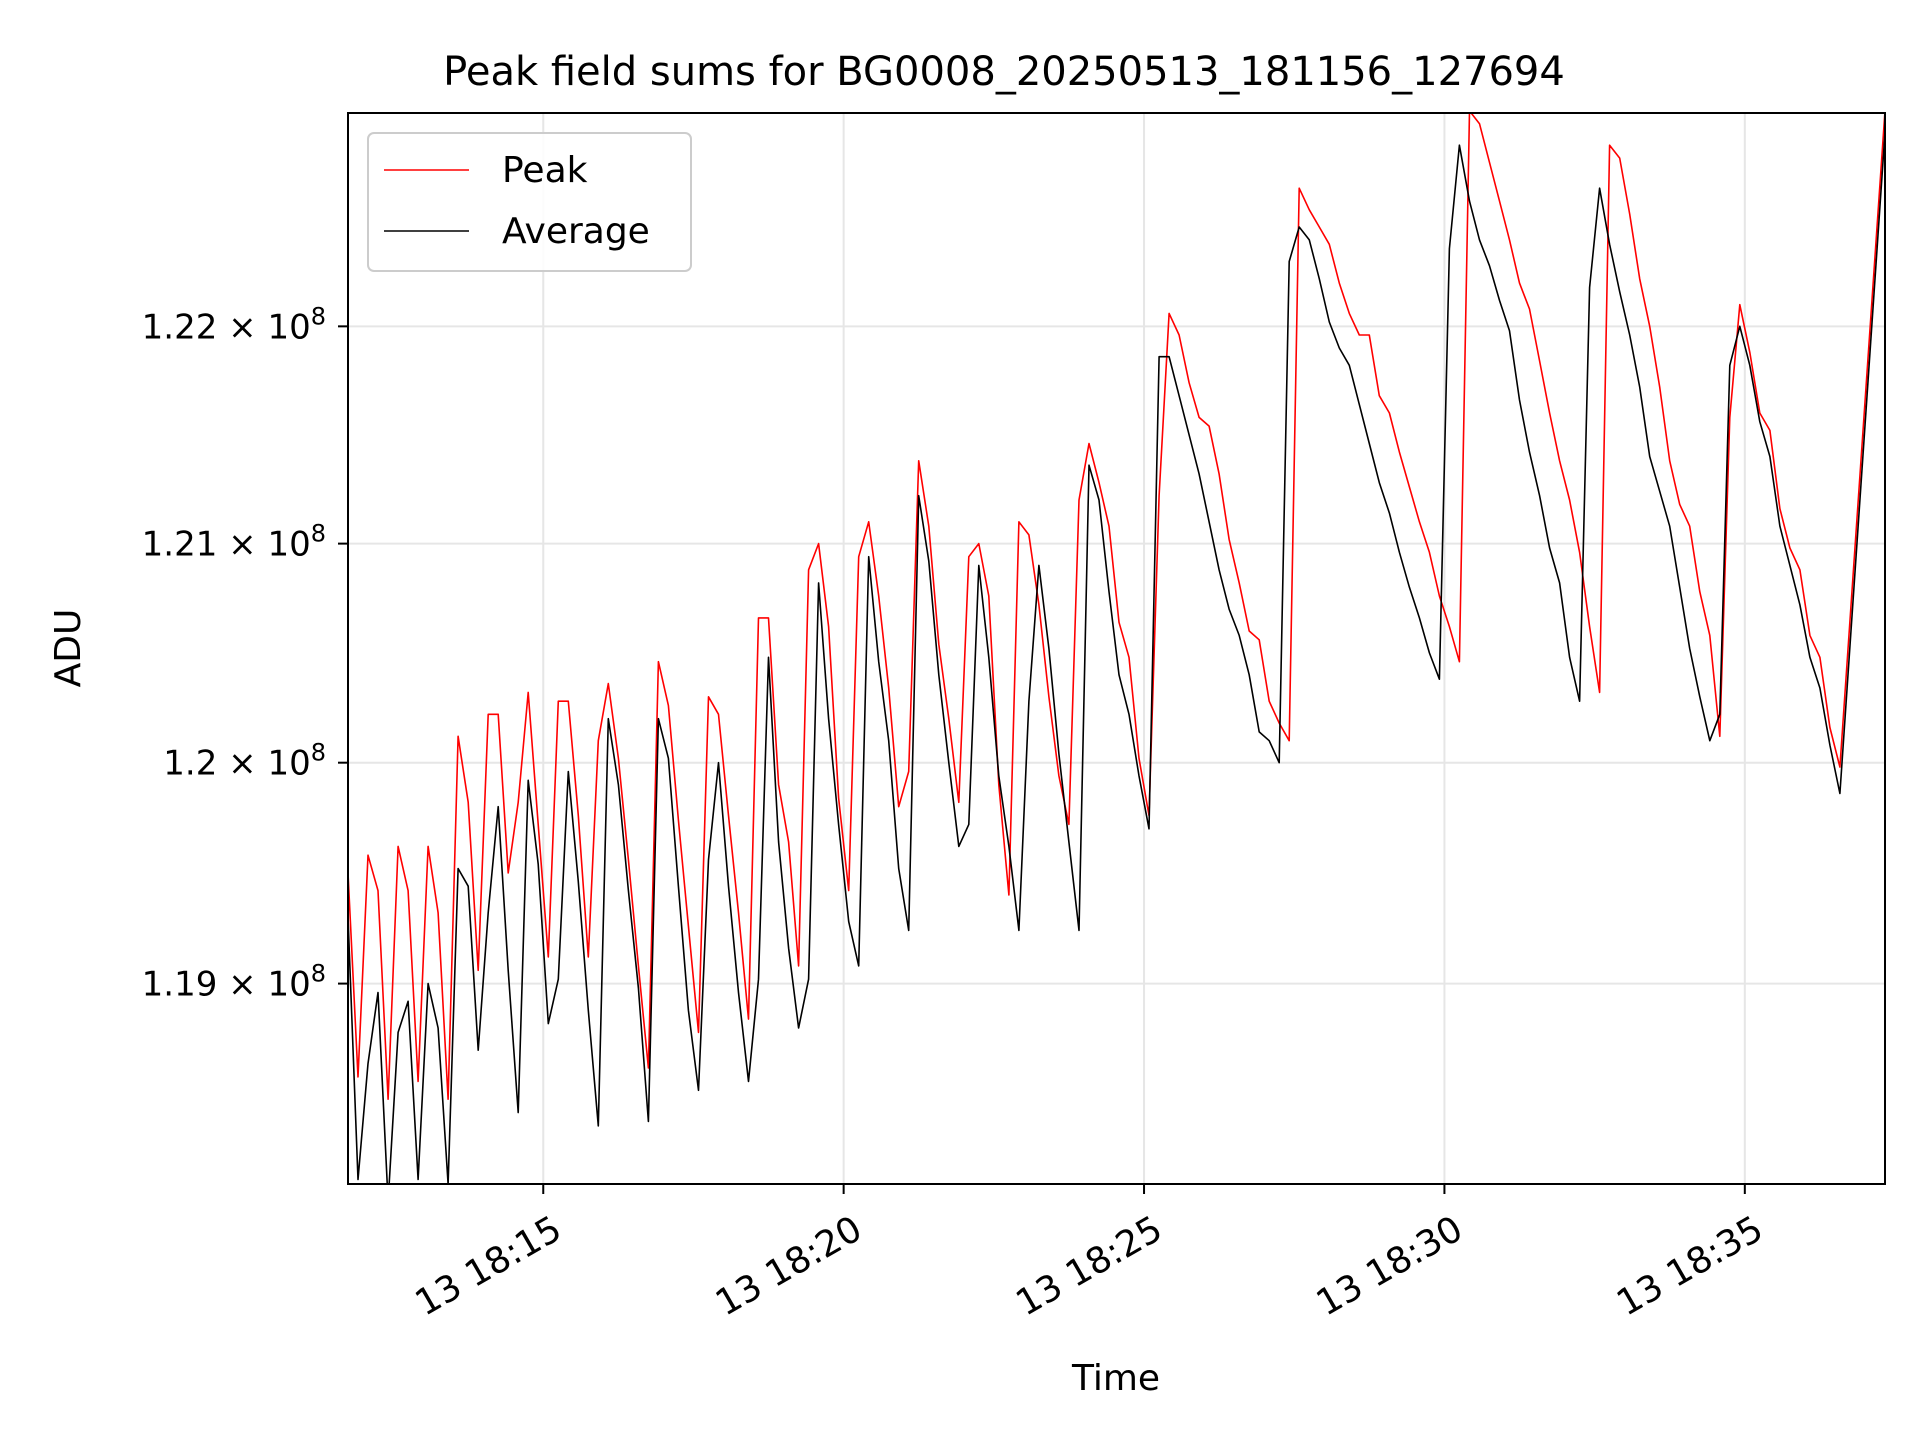 This screenshot has height=1440, width=1920. Describe the element at coordinates (234, 542) in the screenshot. I see `y-tick-label: 1.21 × 108` at that location.